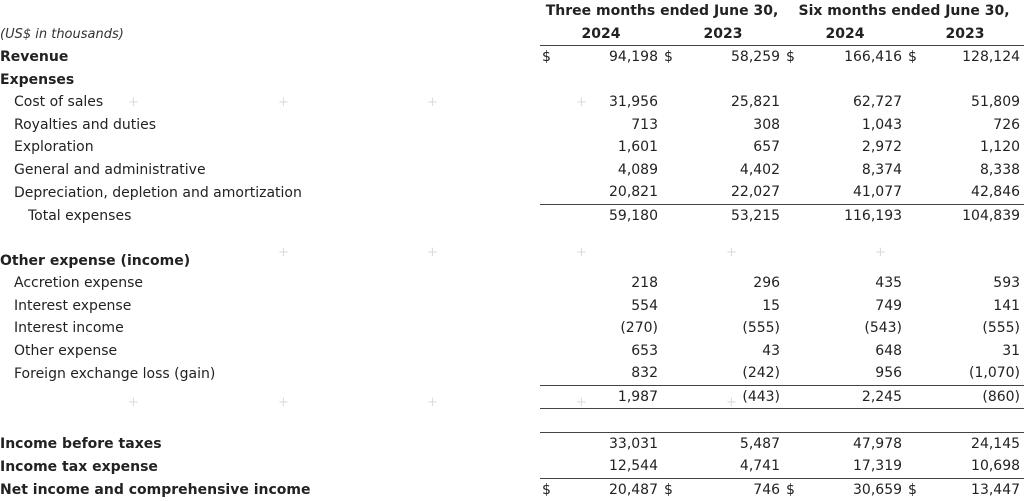 This screenshot has height=501, width=1024. Describe the element at coordinates (976, 397) in the screenshot. I see `cell-value: (860)` at that location.